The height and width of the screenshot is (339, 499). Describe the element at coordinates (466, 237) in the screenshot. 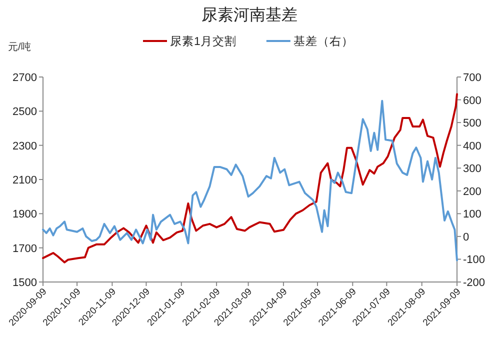

I see `y2-tick-label: 0` at that location.